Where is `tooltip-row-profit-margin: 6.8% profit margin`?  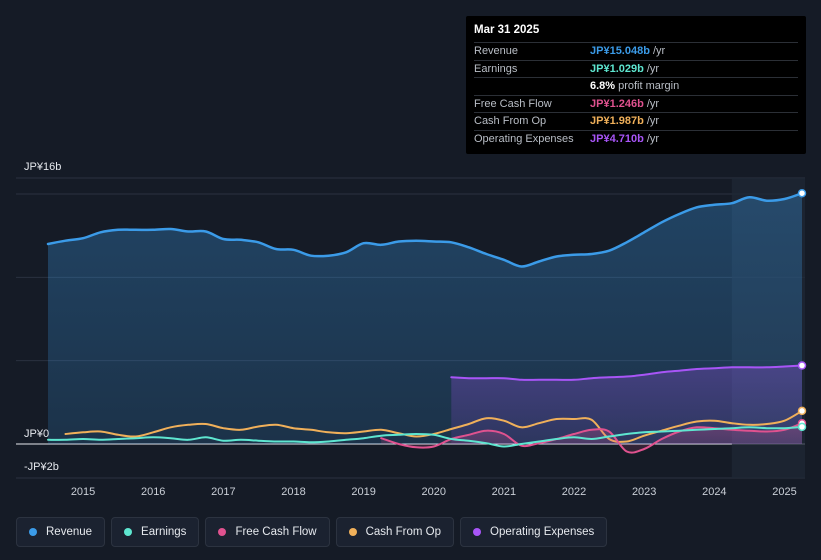
tooltip-row-profit-margin: 6.8% profit margin is located at coordinates (636, 86).